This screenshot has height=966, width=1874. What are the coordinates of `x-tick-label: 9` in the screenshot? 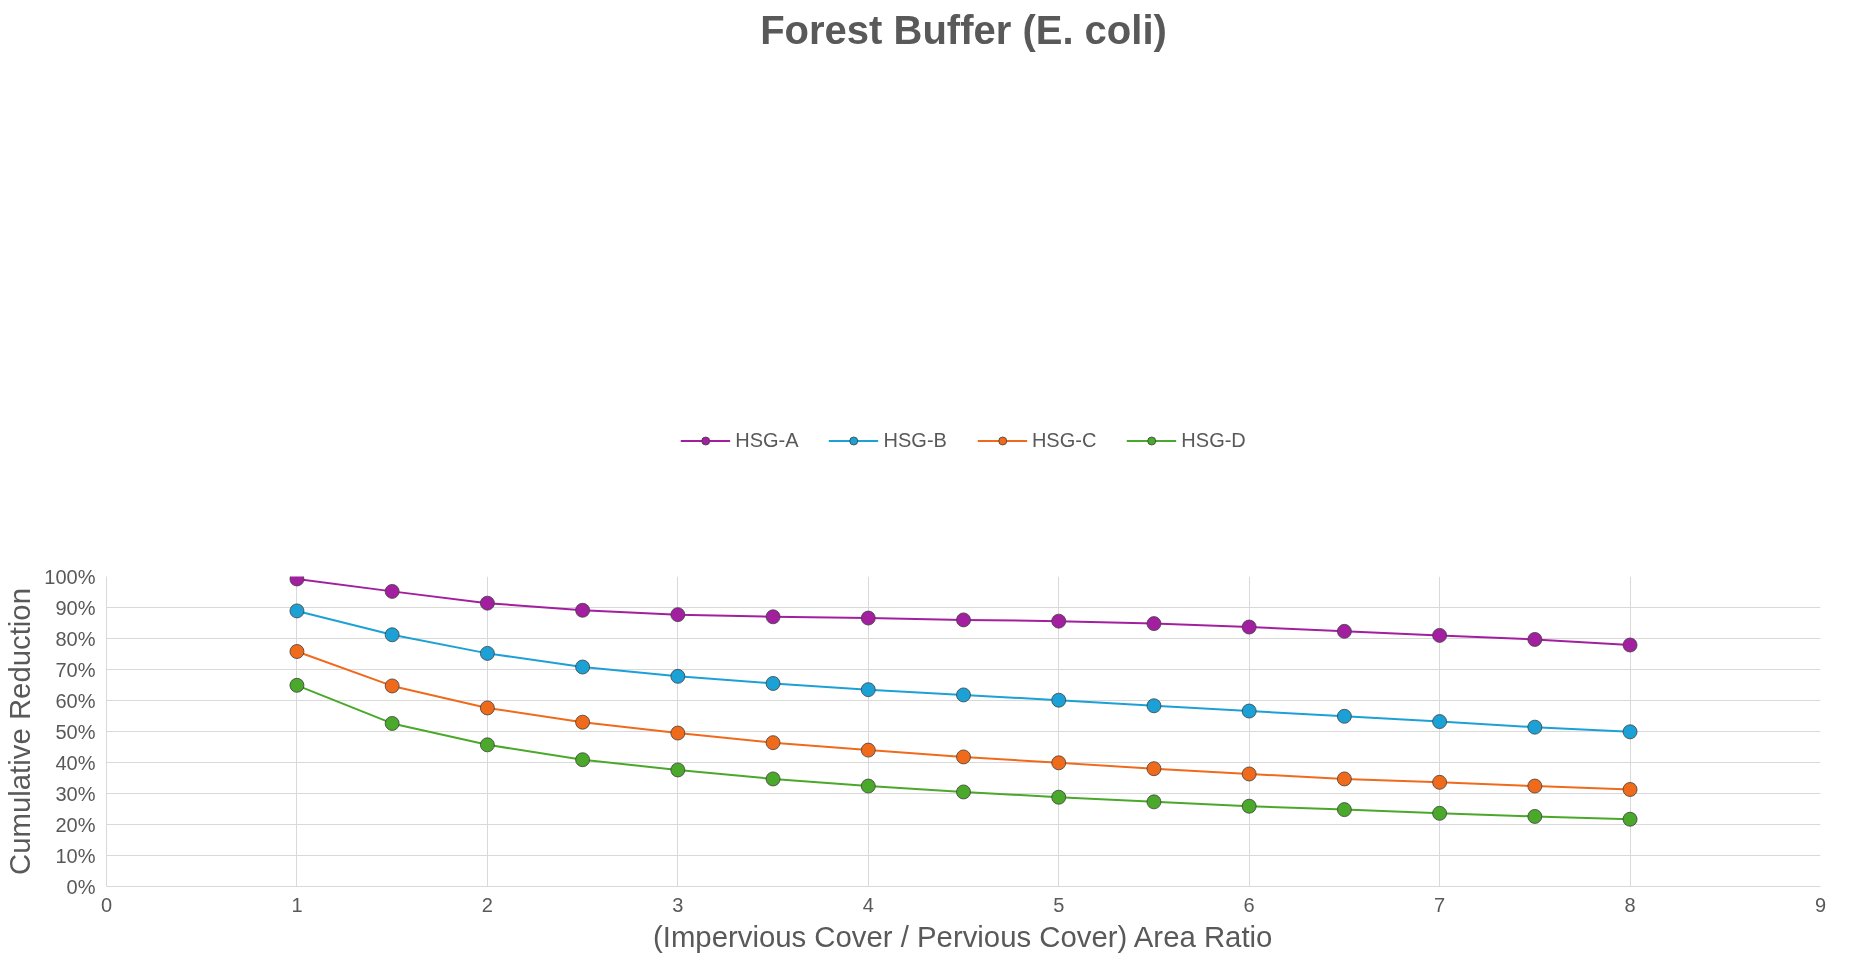 It's located at (1820, 904).